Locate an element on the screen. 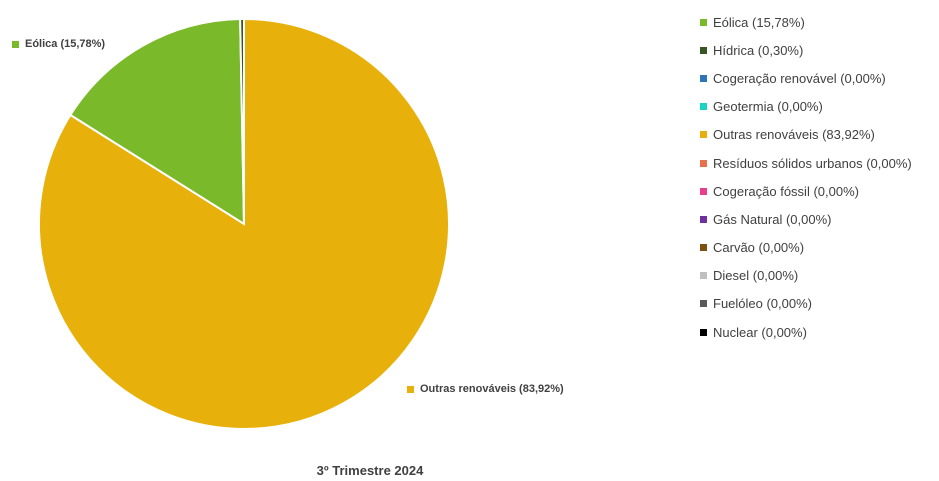 Image resolution: width=939 pixels, height=481 pixels. legend-item: Cogeração fóssil (0,00%) is located at coordinates (818, 191).